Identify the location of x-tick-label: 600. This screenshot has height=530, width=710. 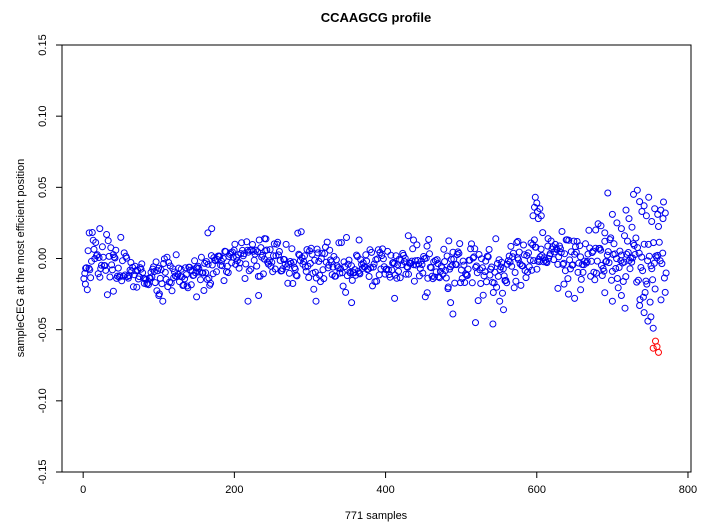
(537, 490).